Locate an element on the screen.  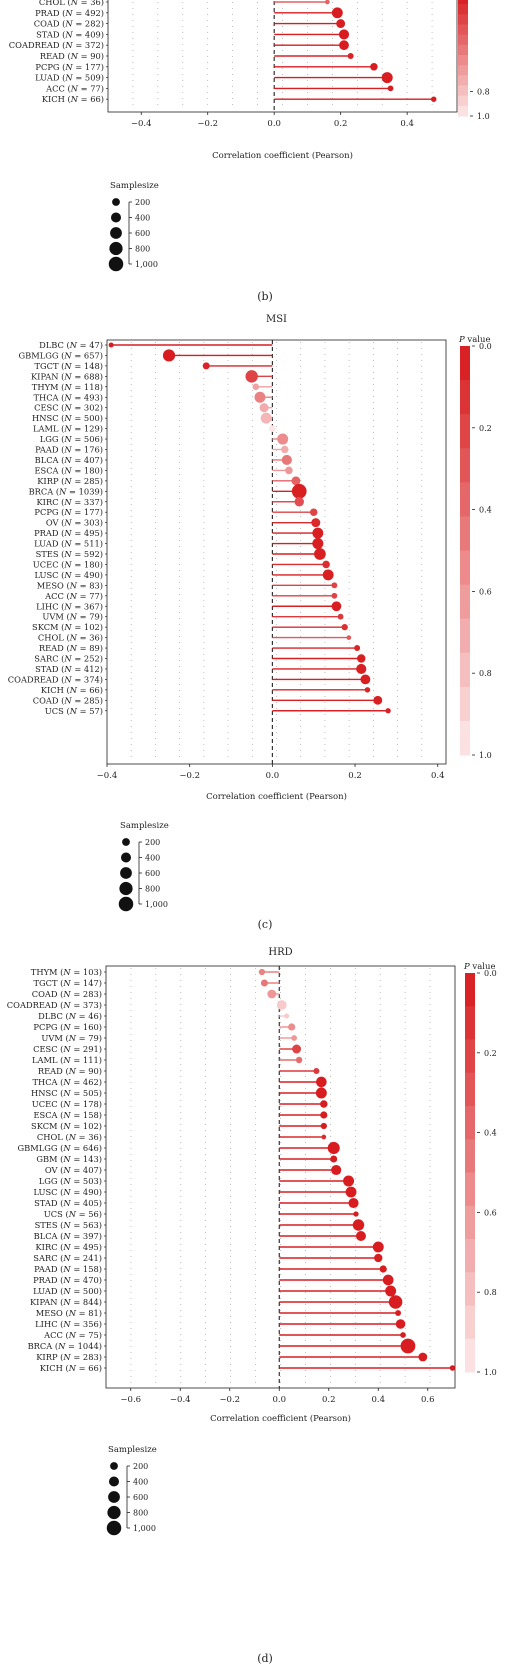
y-tick-label: OV (N = 303) is located at coordinates (74, 523).